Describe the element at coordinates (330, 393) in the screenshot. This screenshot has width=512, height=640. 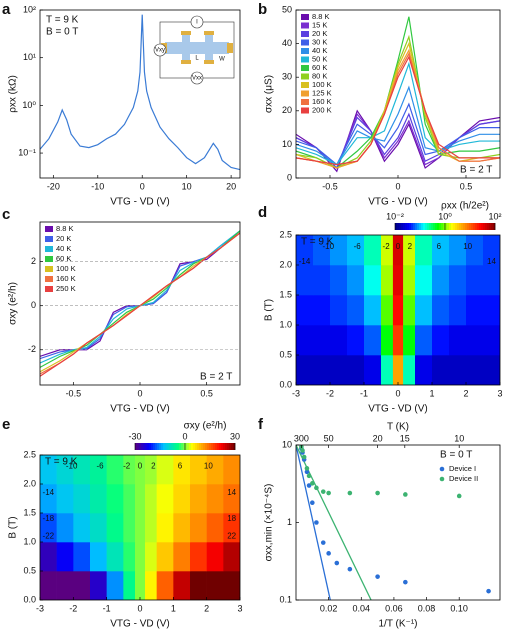
I see `x-tick-label: -2` at that location.